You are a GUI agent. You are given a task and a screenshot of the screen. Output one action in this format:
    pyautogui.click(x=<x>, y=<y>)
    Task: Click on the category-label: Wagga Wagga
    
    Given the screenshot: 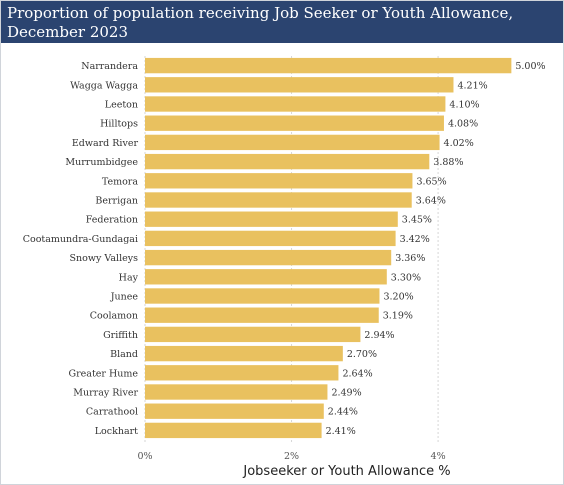 What is the action you would take?
    pyautogui.click(x=104, y=85)
    